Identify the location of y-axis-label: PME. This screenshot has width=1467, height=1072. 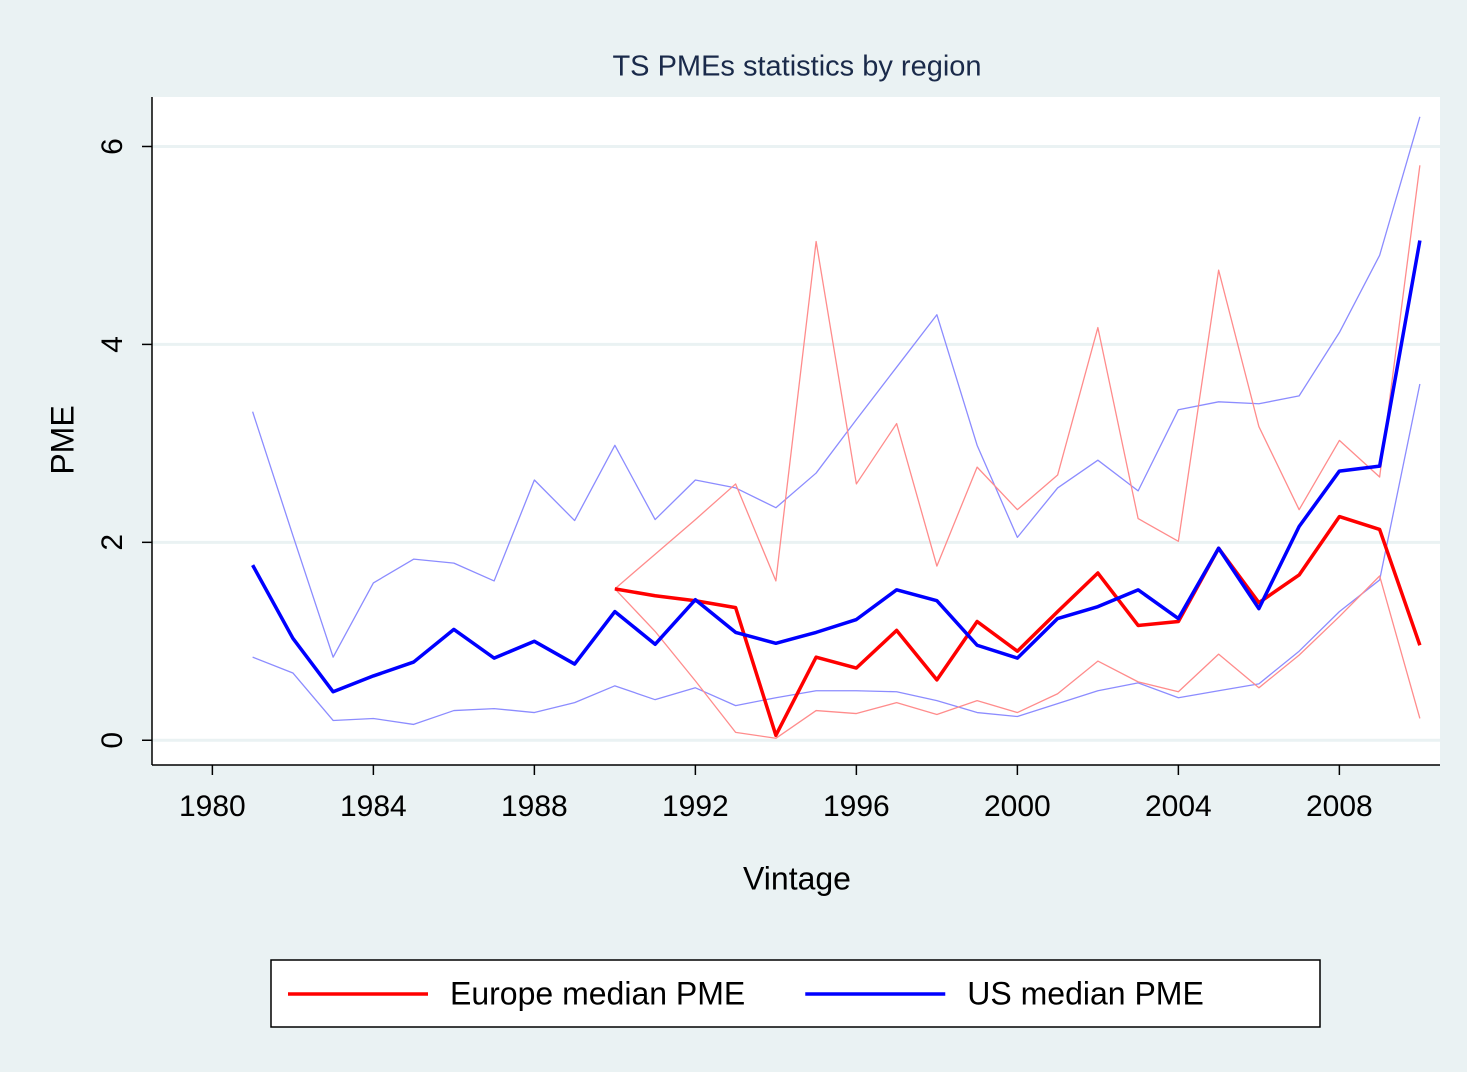
(62, 439).